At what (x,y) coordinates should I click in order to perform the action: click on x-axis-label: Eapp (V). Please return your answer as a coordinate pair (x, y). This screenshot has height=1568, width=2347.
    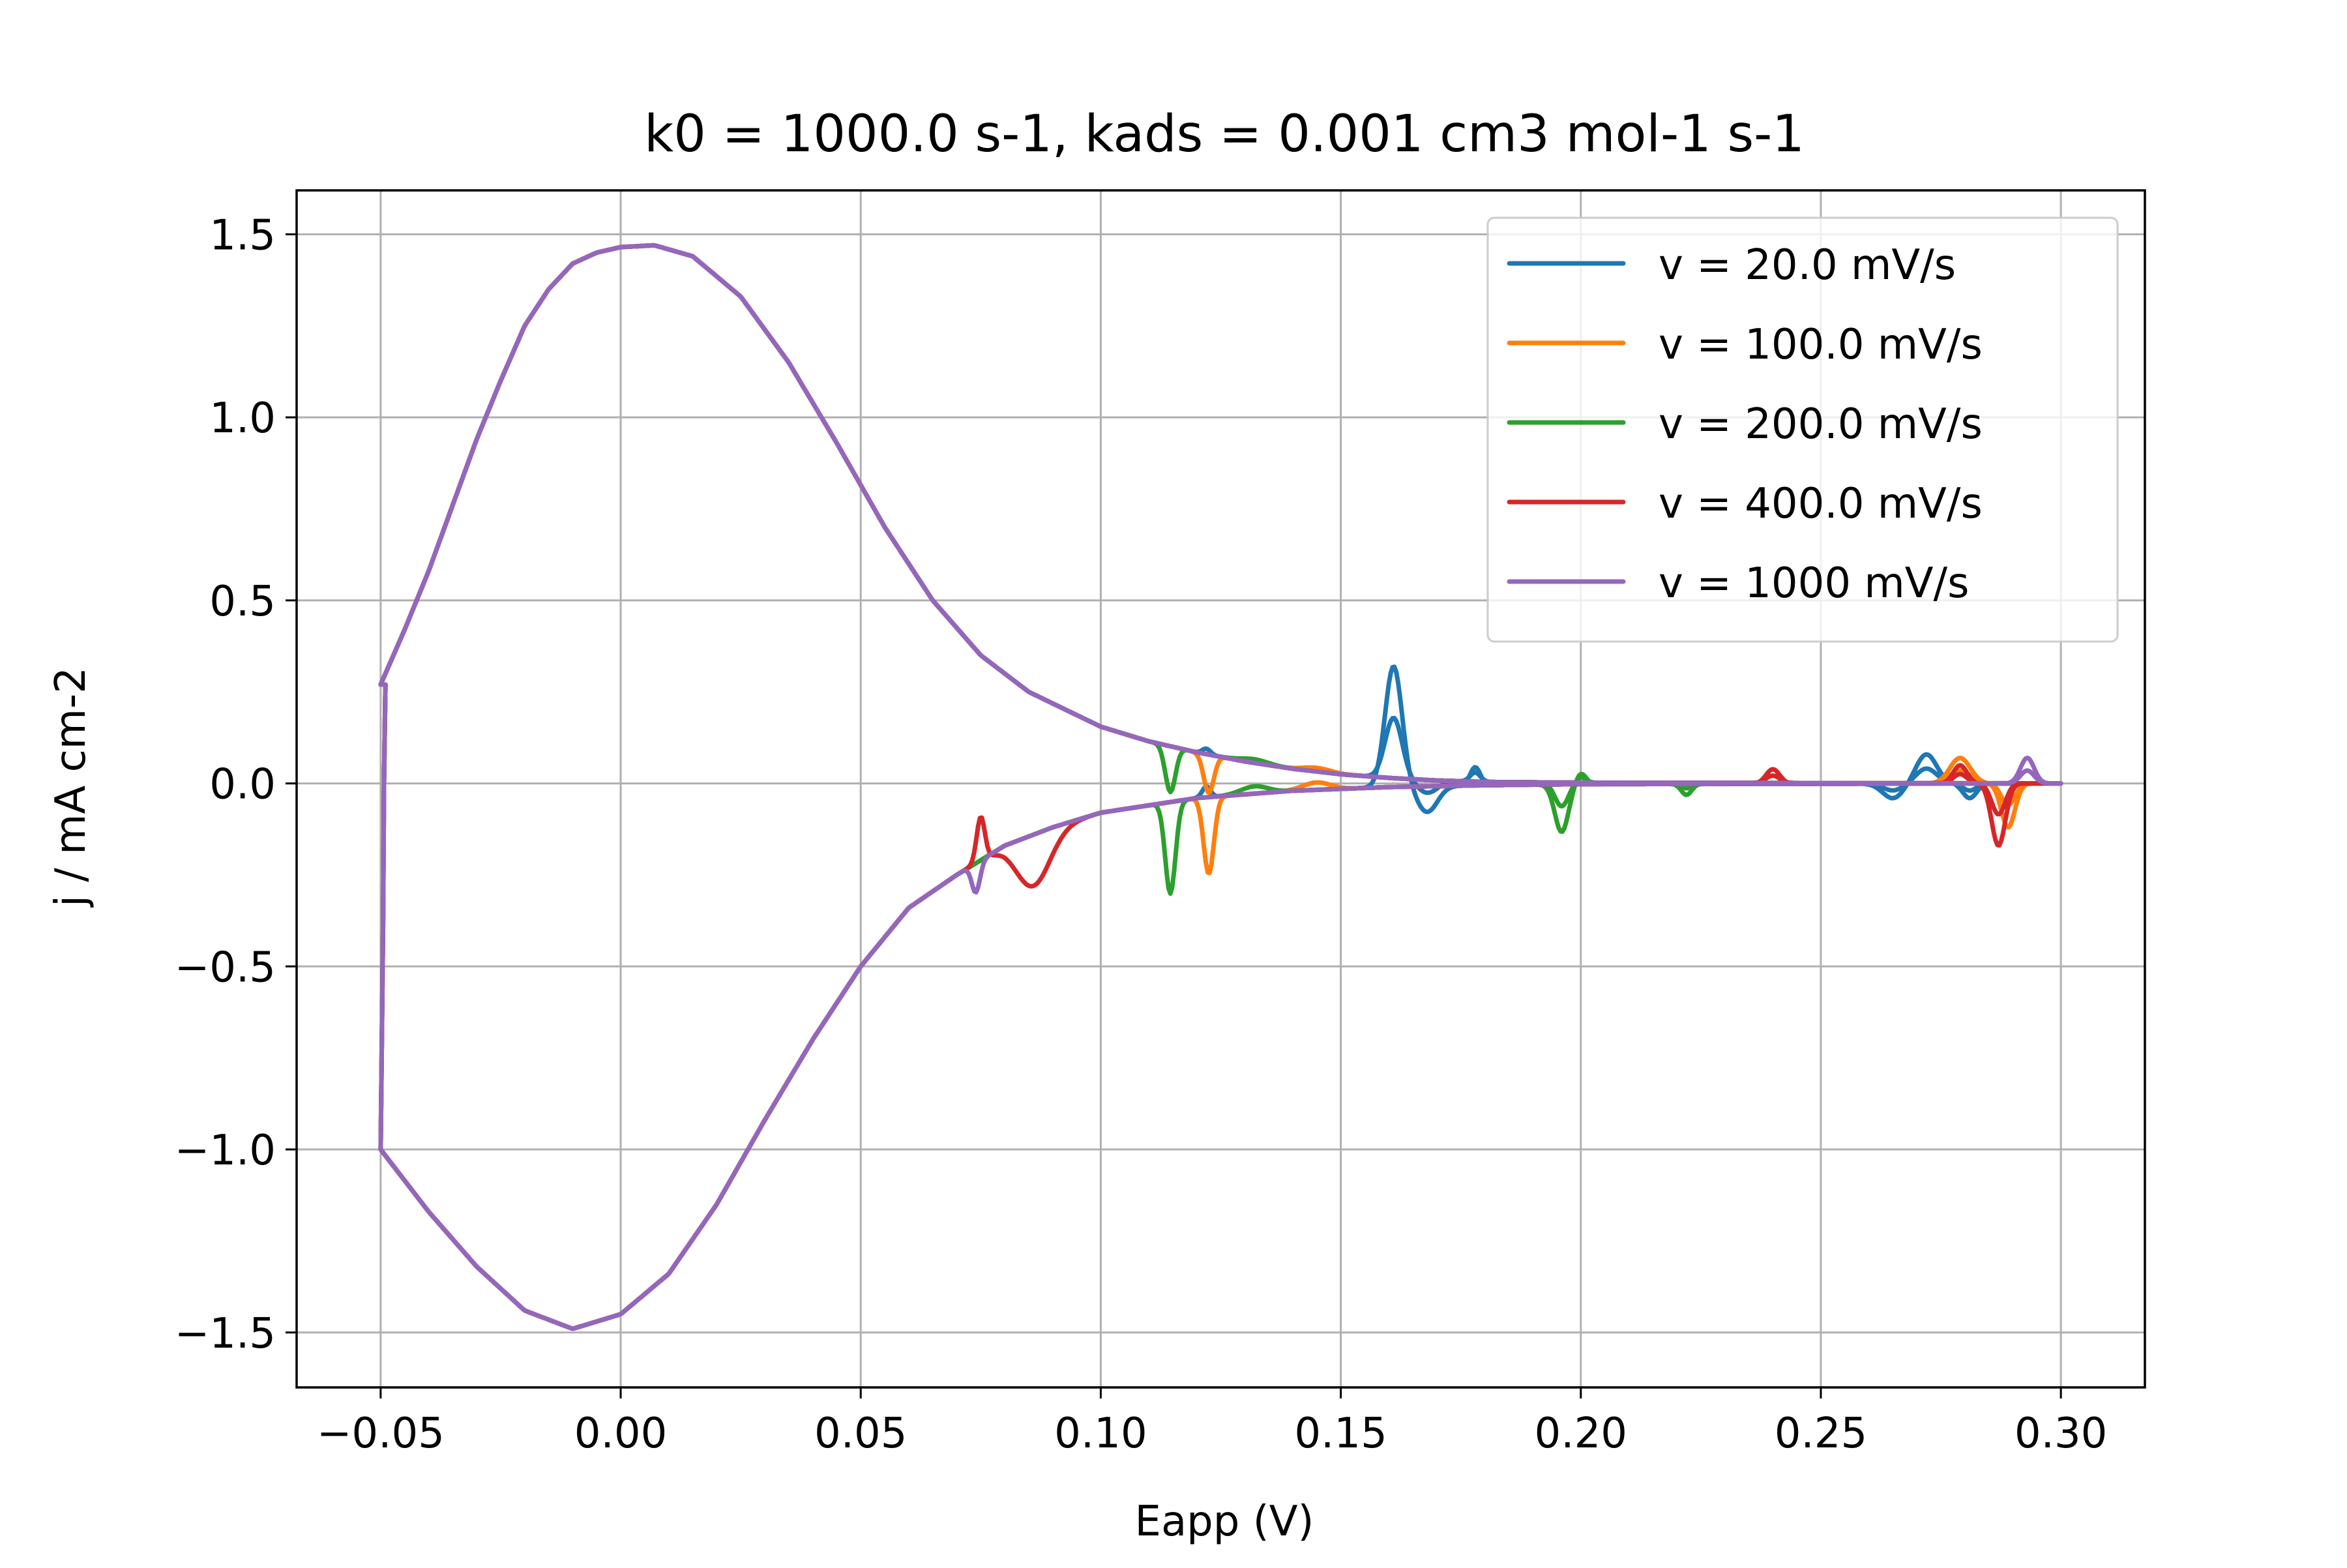
    Looking at the image, I should click on (1224, 1522).